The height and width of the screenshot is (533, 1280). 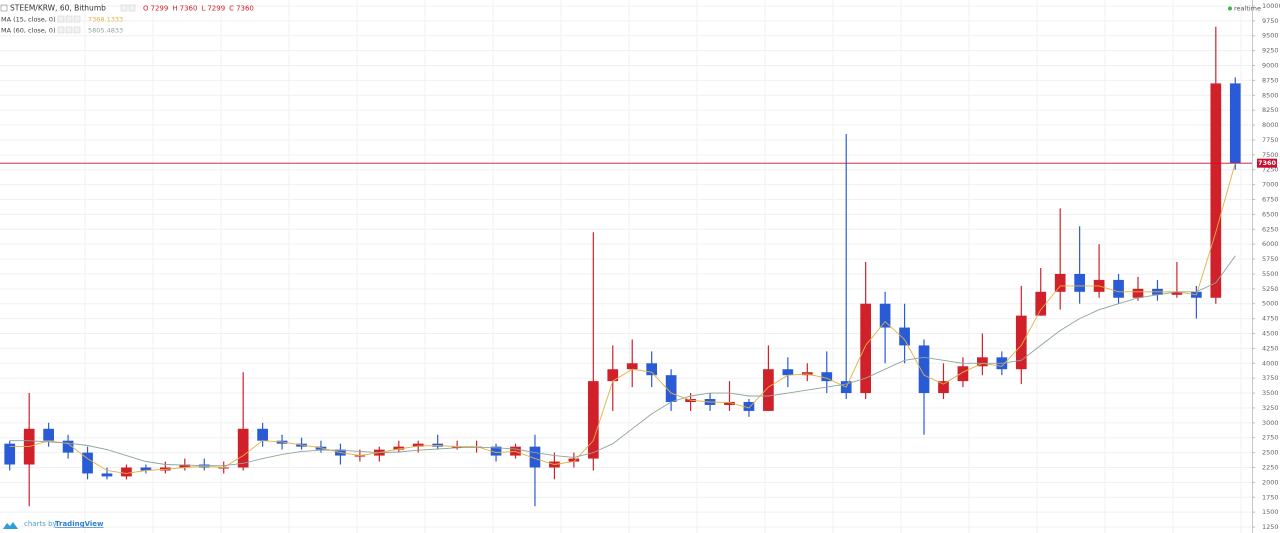 What do you see at coordinates (1270, 333) in the screenshot?
I see `y-tick-label: 4500` at bounding box center [1270, 333].